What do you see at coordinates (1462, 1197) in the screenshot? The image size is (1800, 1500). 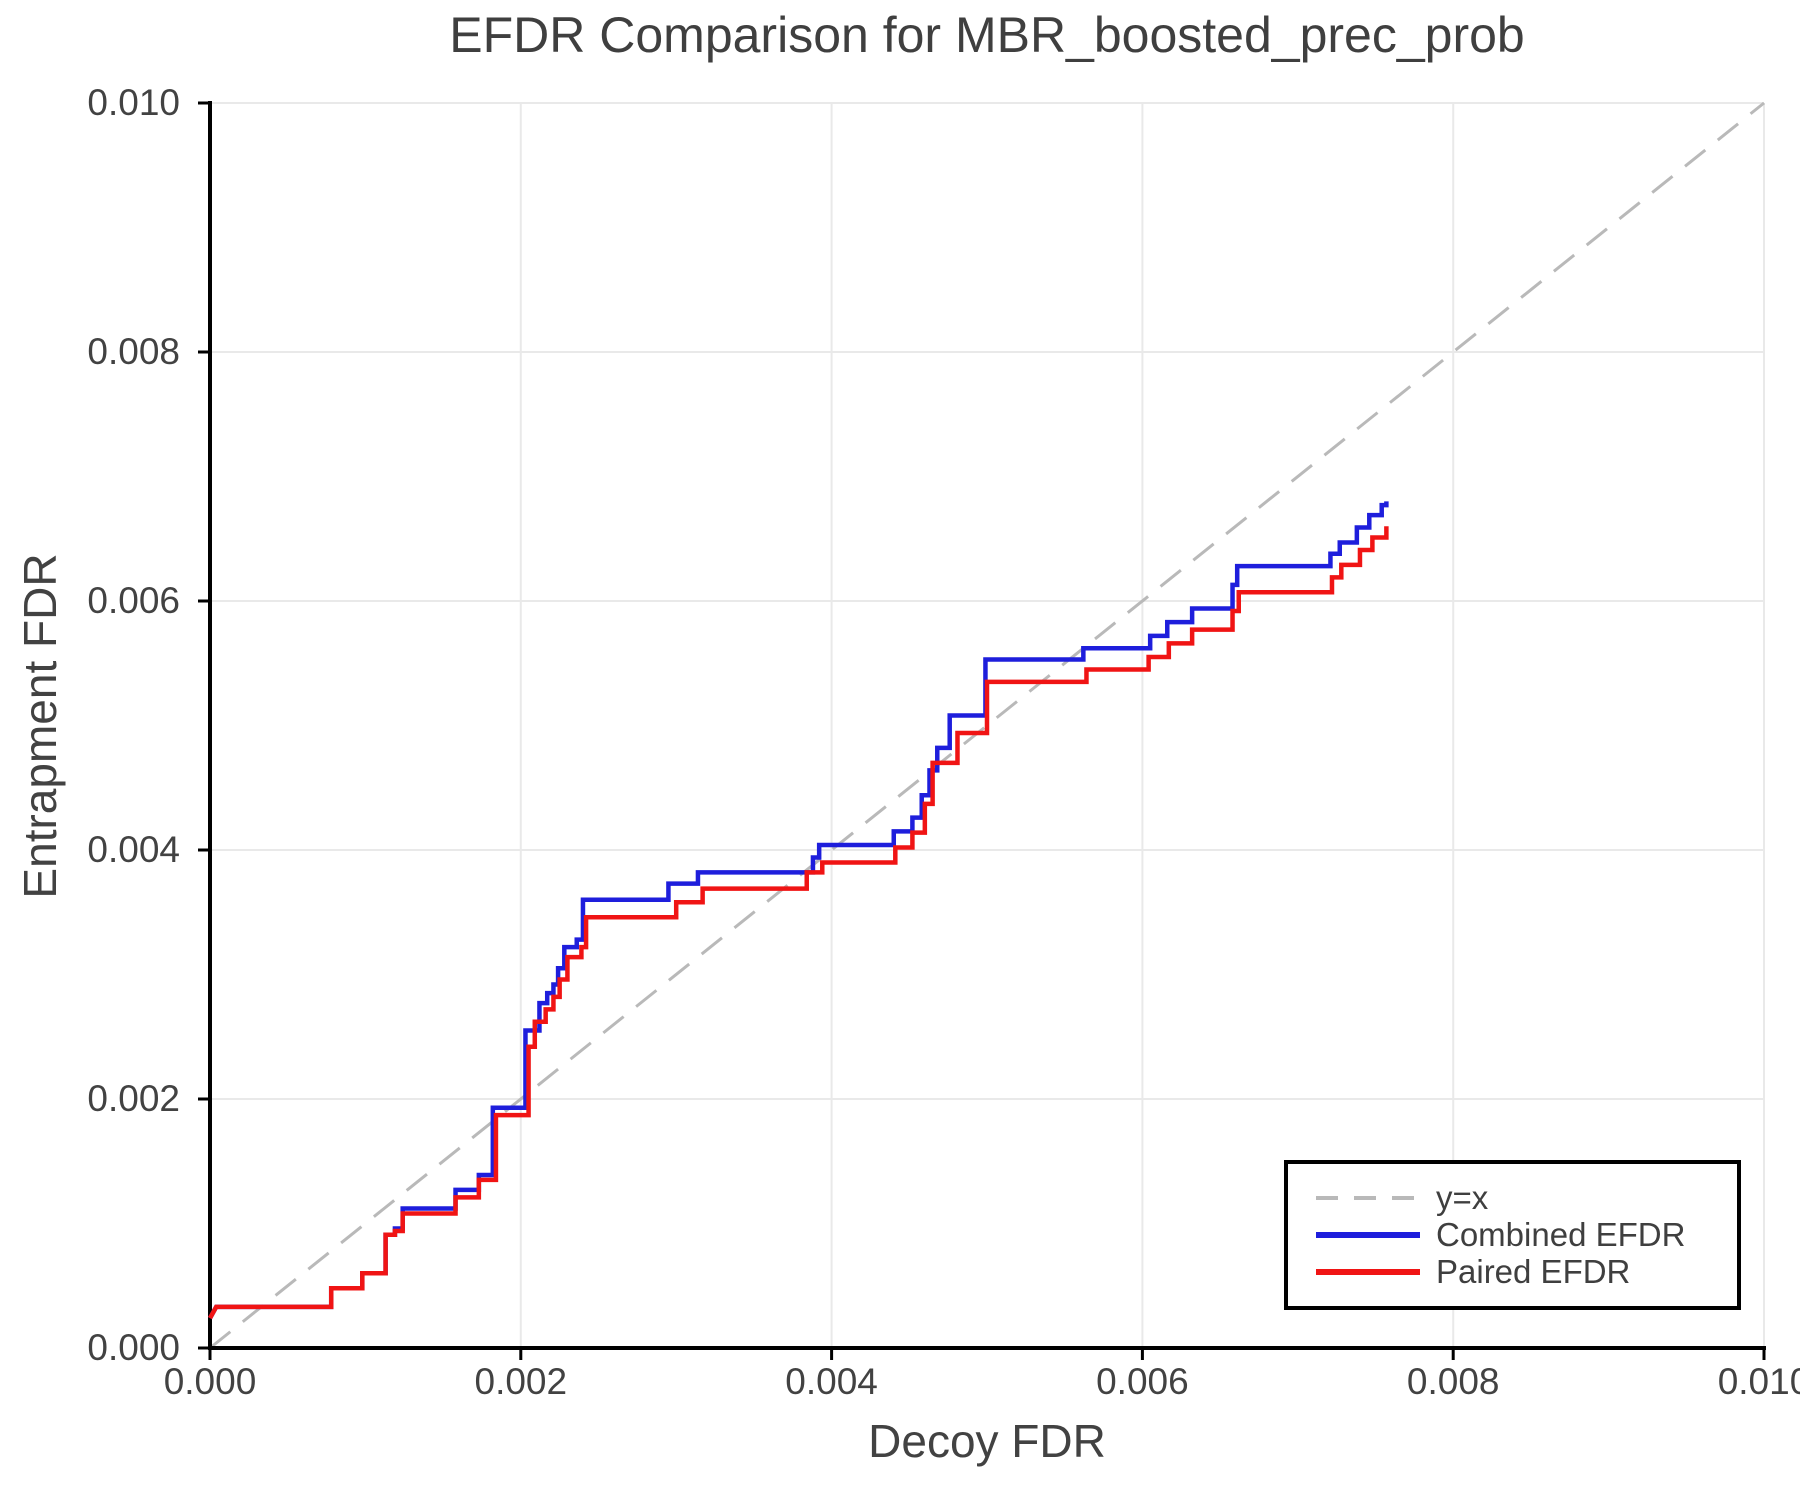 I see `legend-label: y=x` at bounding box center [1462, 1197].